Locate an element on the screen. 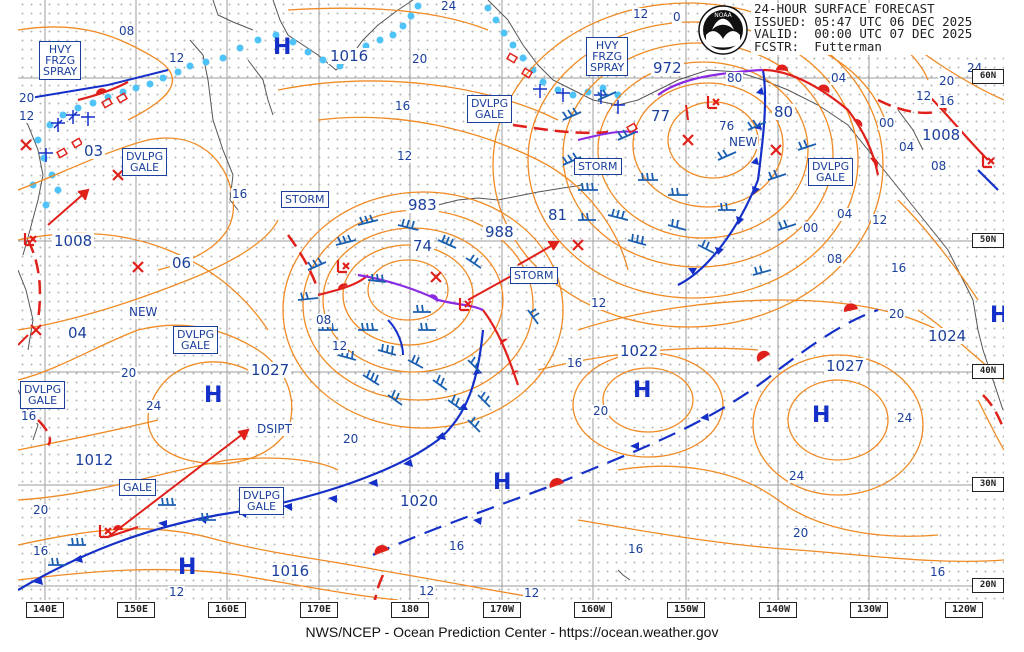  pressure-label: 1027 is located at coordinates (845, 366).